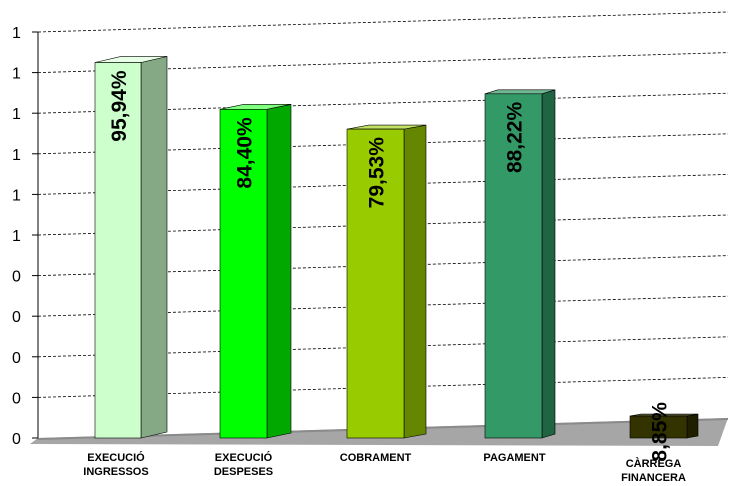  What do you see at coordinates (660, 432) in the screenshot?
I see `data-label: 8,85%` at bounding box center [660, 432].